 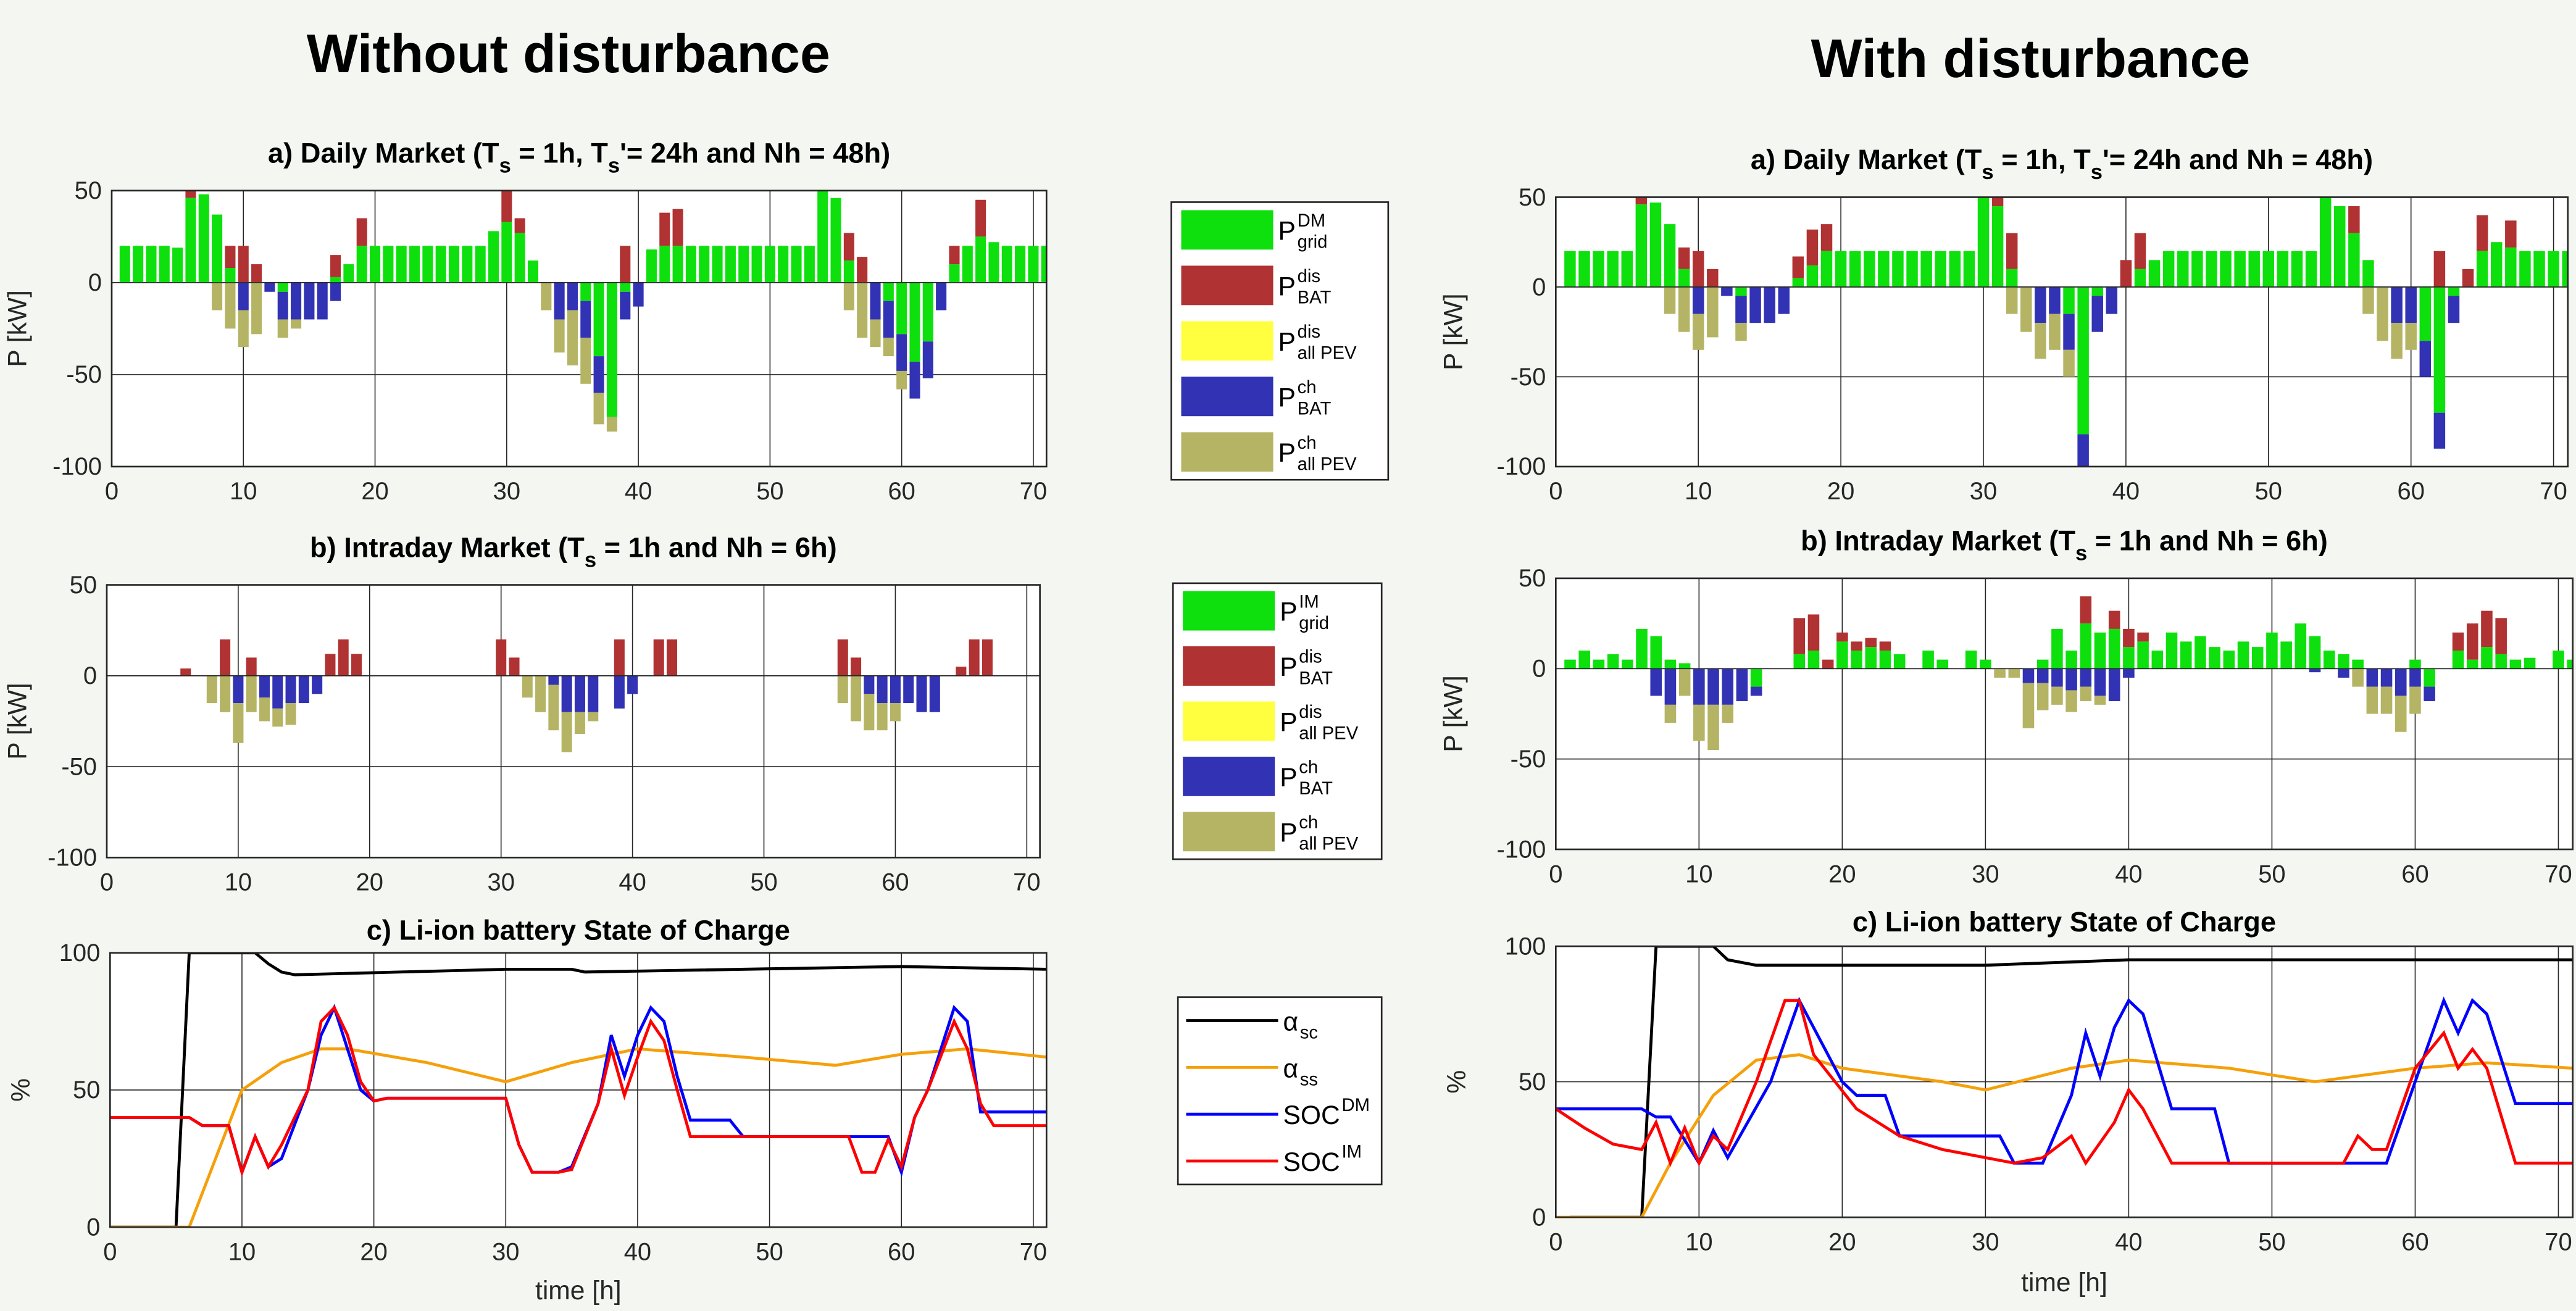 What do you see at coordinates (590, 560) in the screenshot?
I see `title-part: s` at bounding box center [590, 560].